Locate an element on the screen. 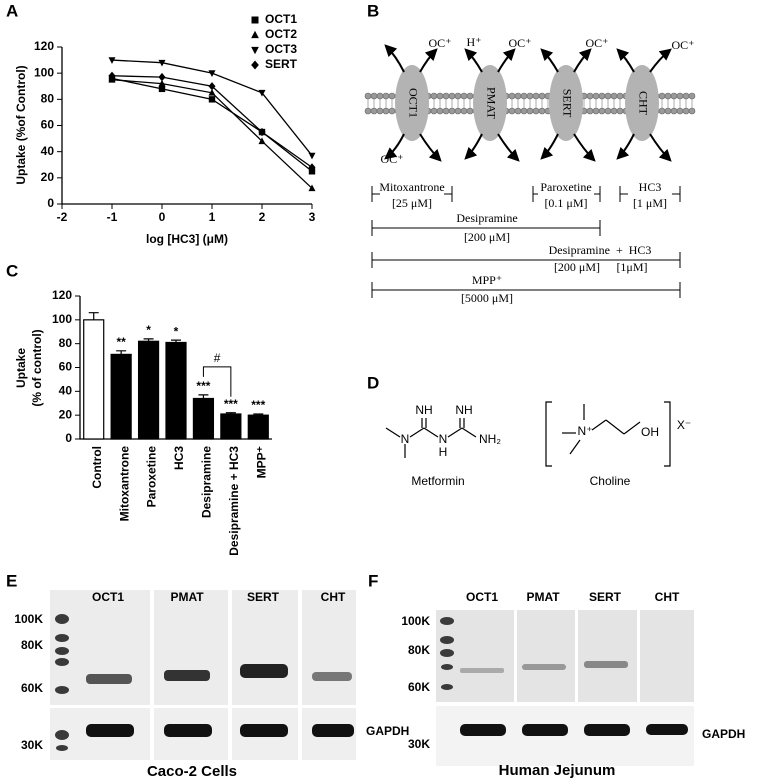 The width and height of the screenshot is (757, 782). inhibitor-name: MPP⁺ is located at coordinates (487, 280).